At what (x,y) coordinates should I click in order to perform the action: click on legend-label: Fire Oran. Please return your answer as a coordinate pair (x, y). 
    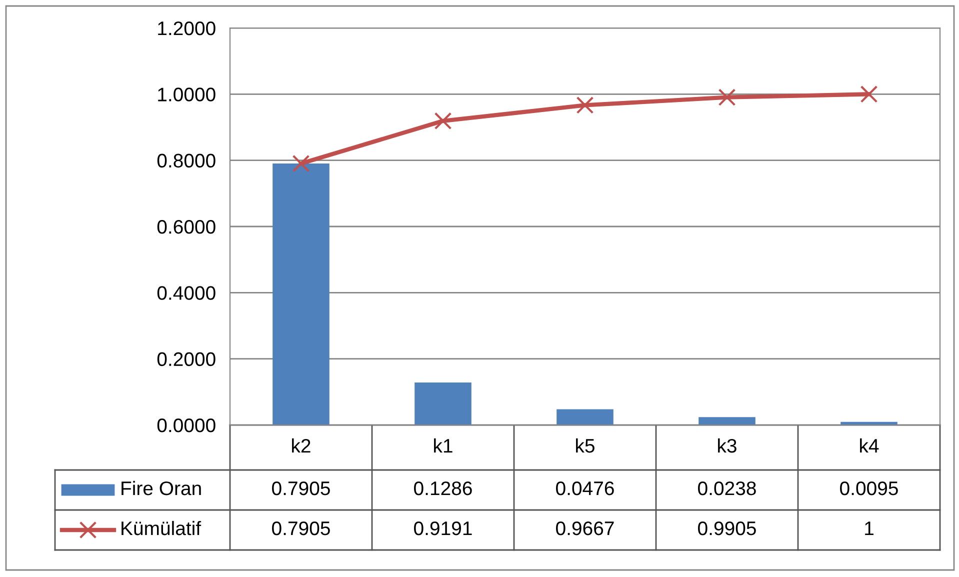
    Looking at the image, I should click on (161, 488).